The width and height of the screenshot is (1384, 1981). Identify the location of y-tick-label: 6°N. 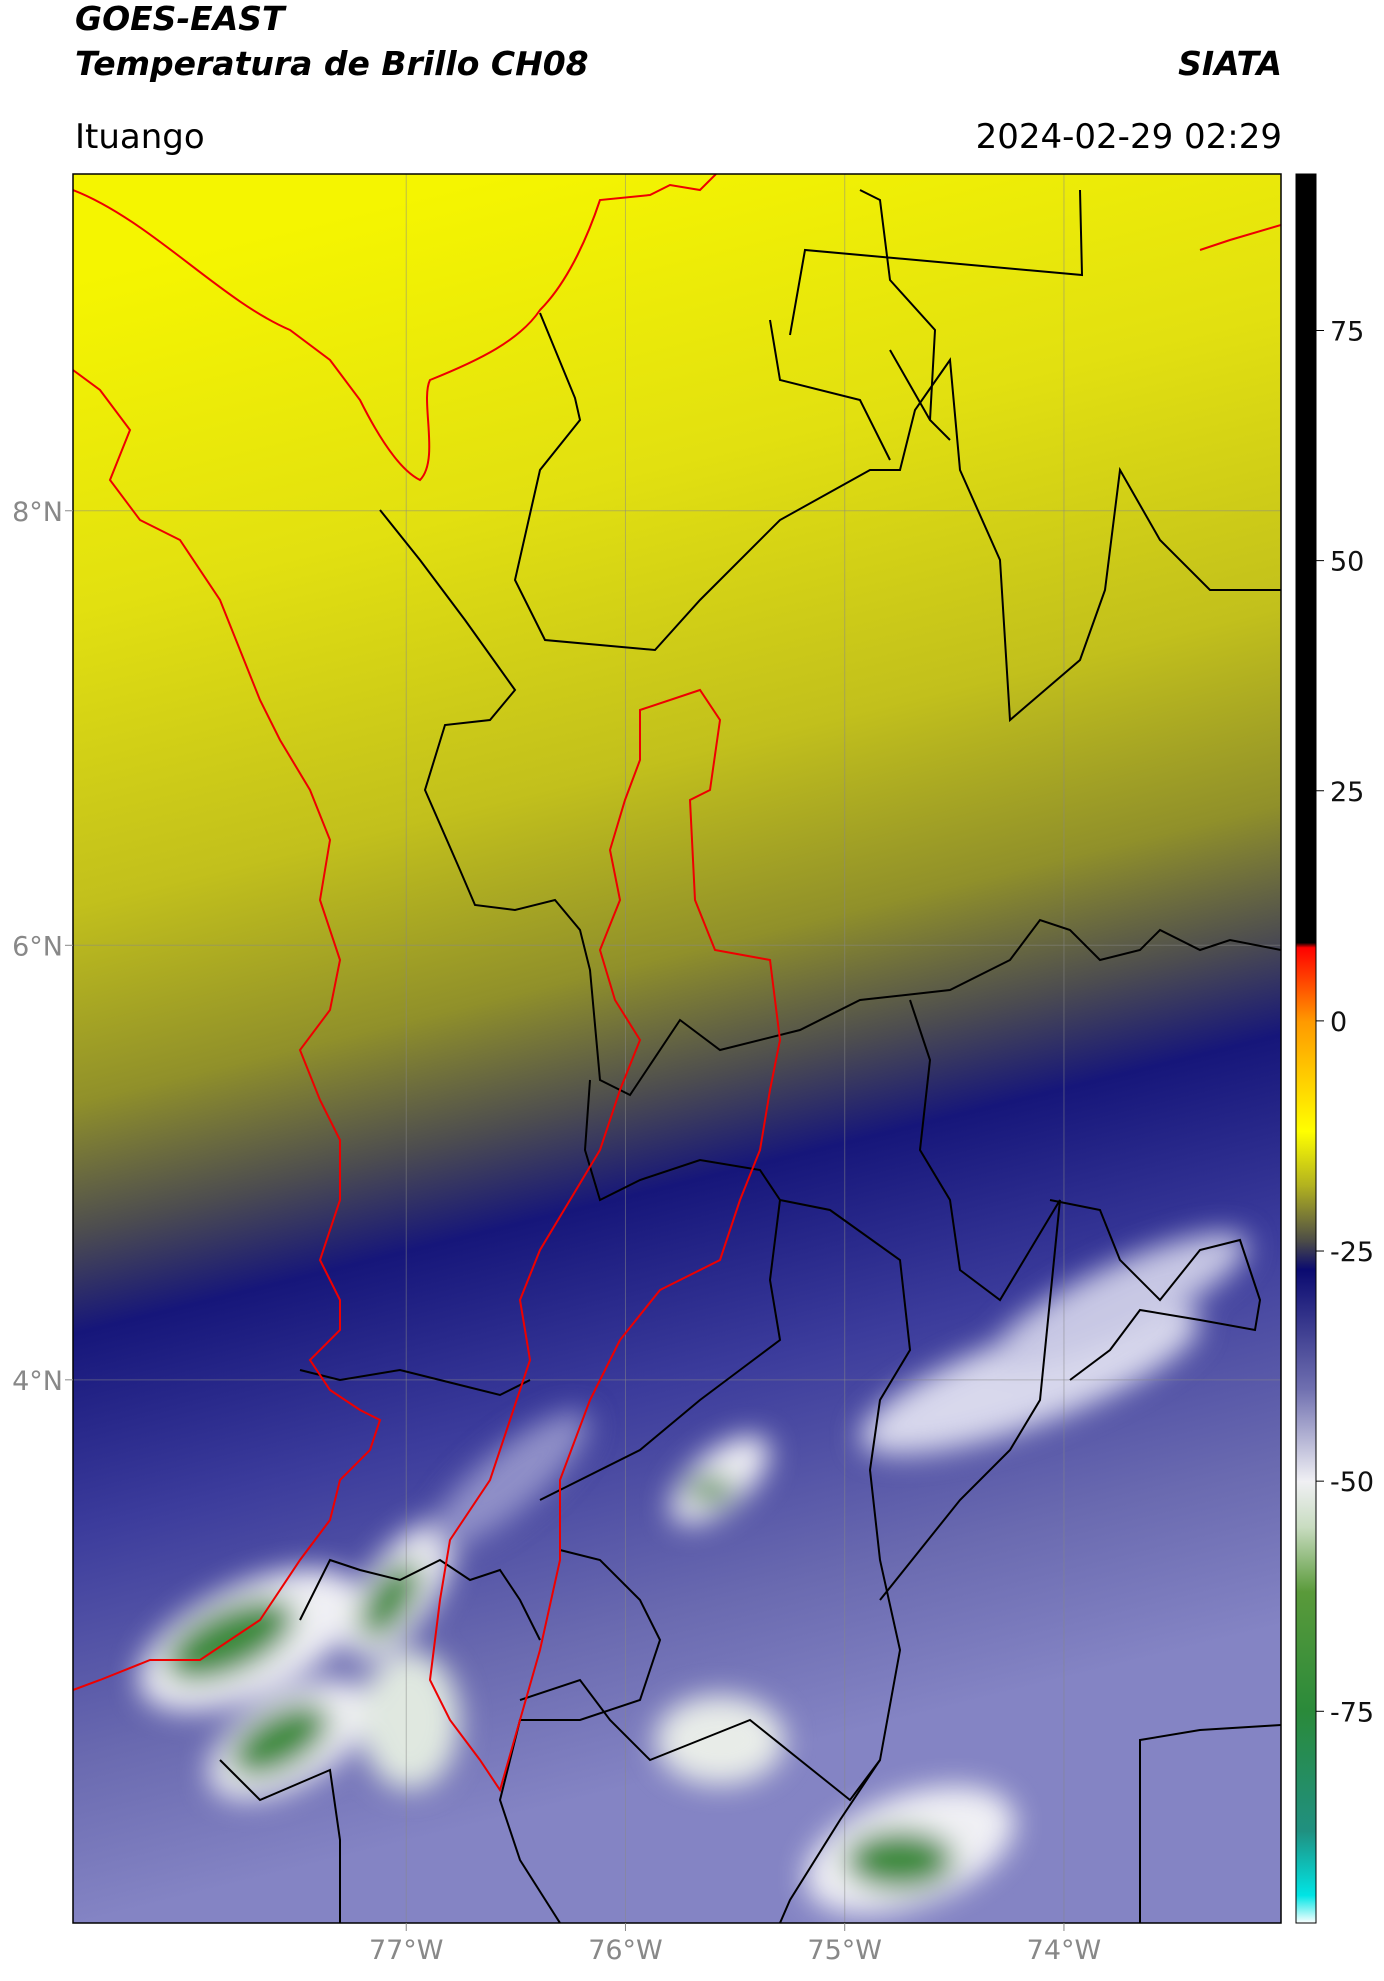
(37, 946).